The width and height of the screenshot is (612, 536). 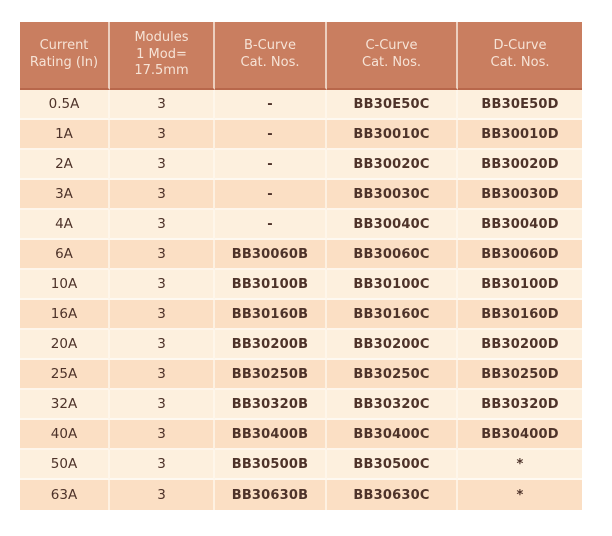 I want to click on cell-c-curve-cat-no: BB30100C, so click(x=392, y=285).